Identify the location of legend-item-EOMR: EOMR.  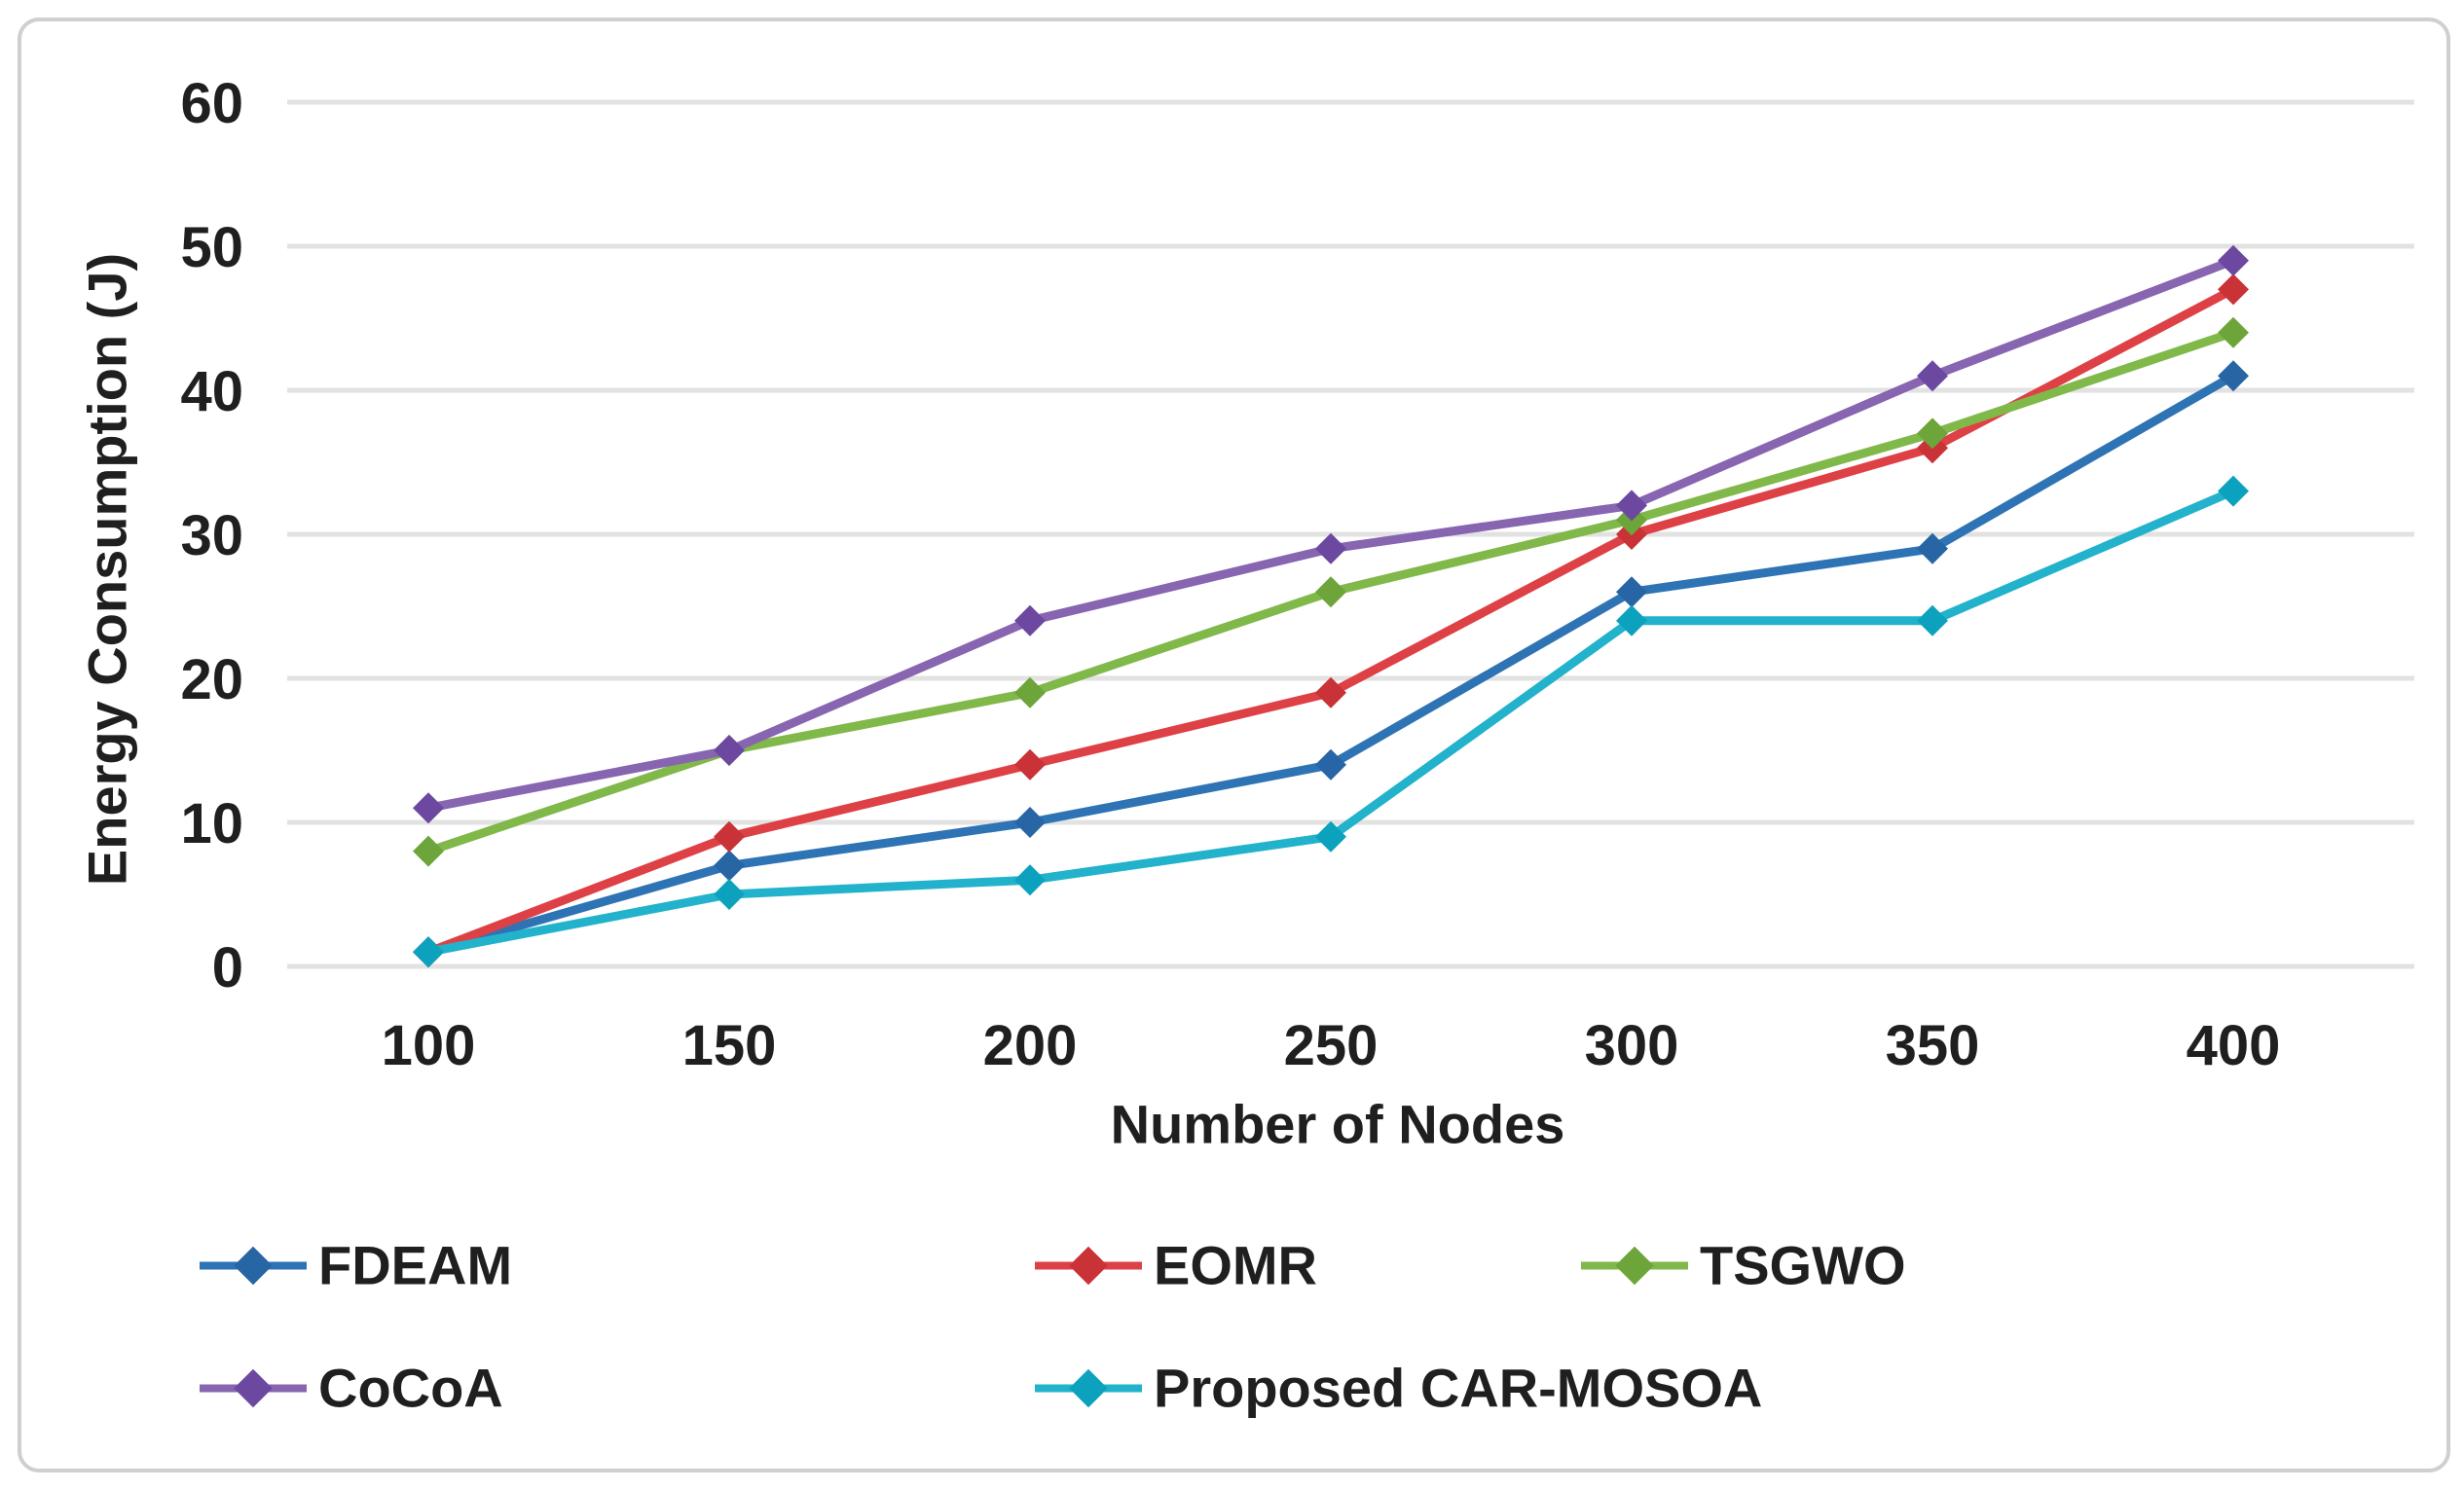
(1176, 1266).